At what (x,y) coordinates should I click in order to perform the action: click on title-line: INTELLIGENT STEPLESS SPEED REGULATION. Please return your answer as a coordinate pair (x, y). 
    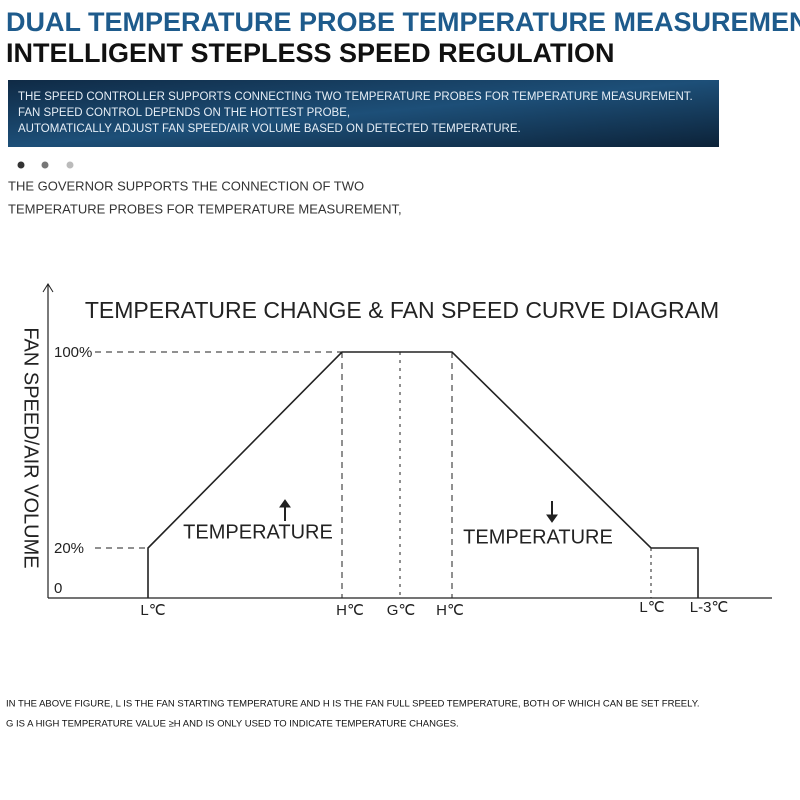
    Looking at the image, I should click on (310, 53).